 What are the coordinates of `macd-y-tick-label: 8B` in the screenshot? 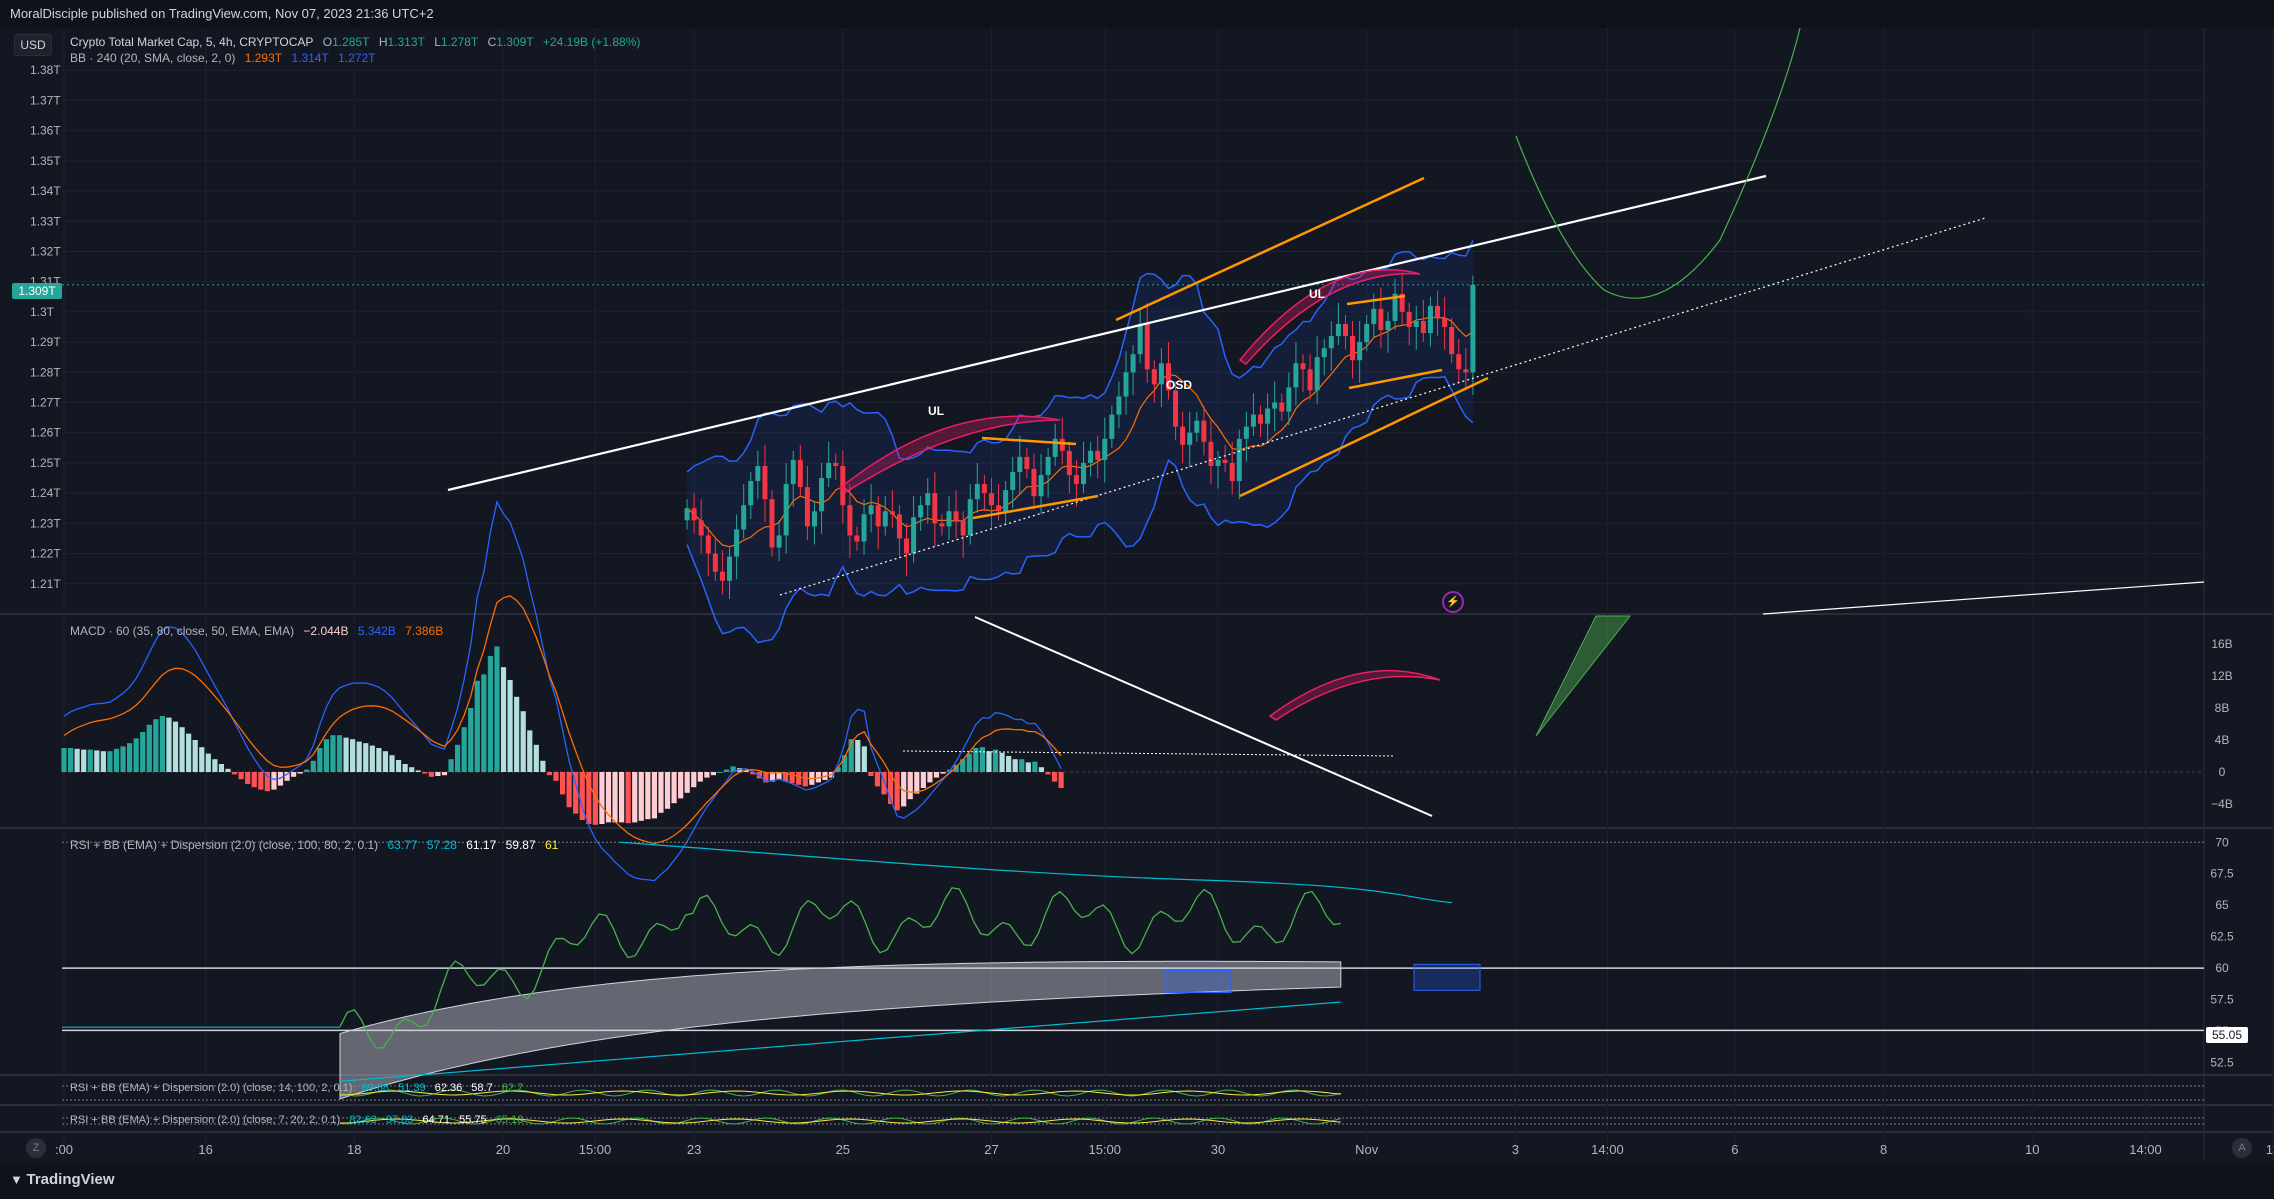 It's located at (2222, 708).